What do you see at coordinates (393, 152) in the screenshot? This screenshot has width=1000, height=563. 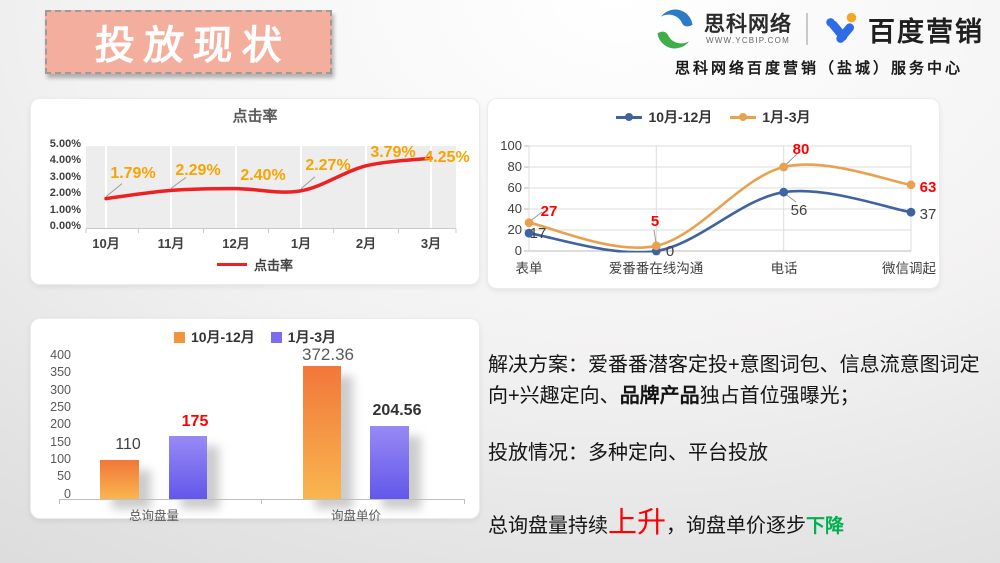 I see `chart1-value-label: 3.79%` at bounding box center [393, 152].